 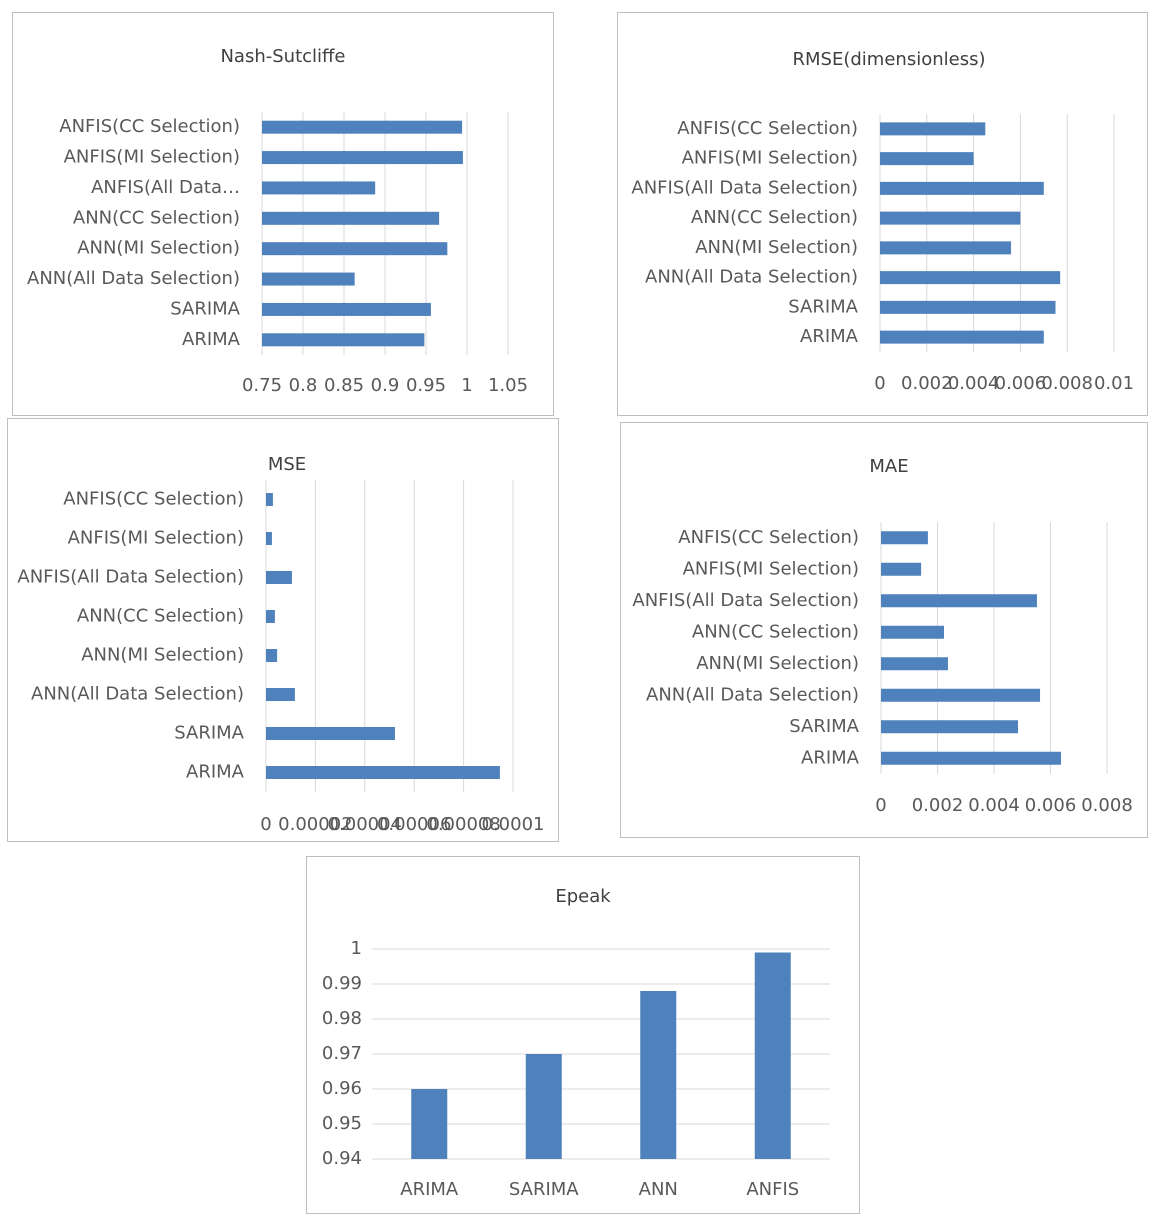 I want to click on x-tick-label: 1, so click(x=466, y=385).